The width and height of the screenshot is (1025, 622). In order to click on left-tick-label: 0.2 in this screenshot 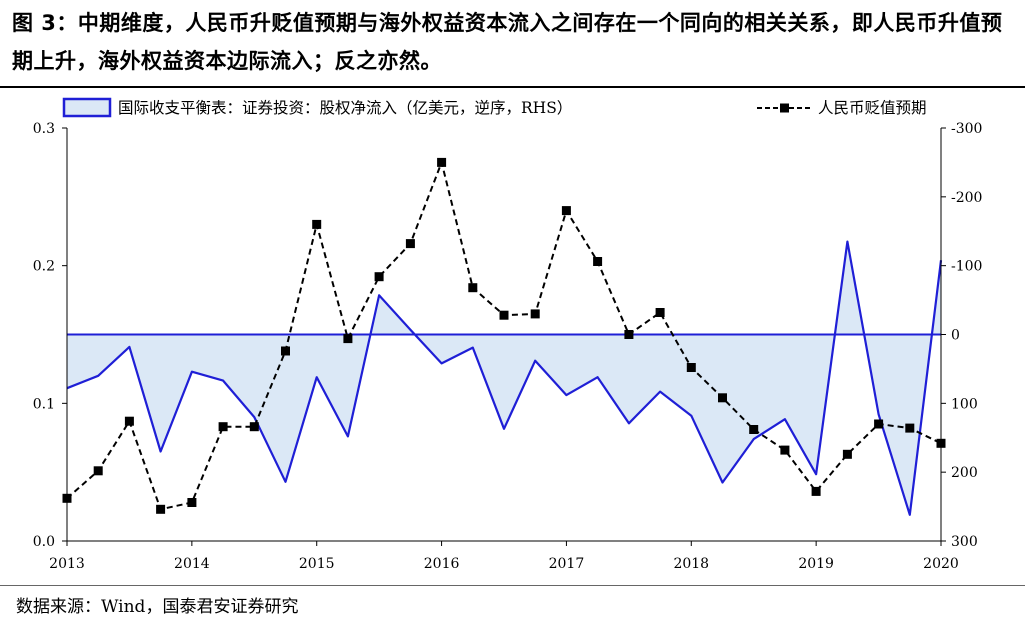, I will do `click(44, 267)`.